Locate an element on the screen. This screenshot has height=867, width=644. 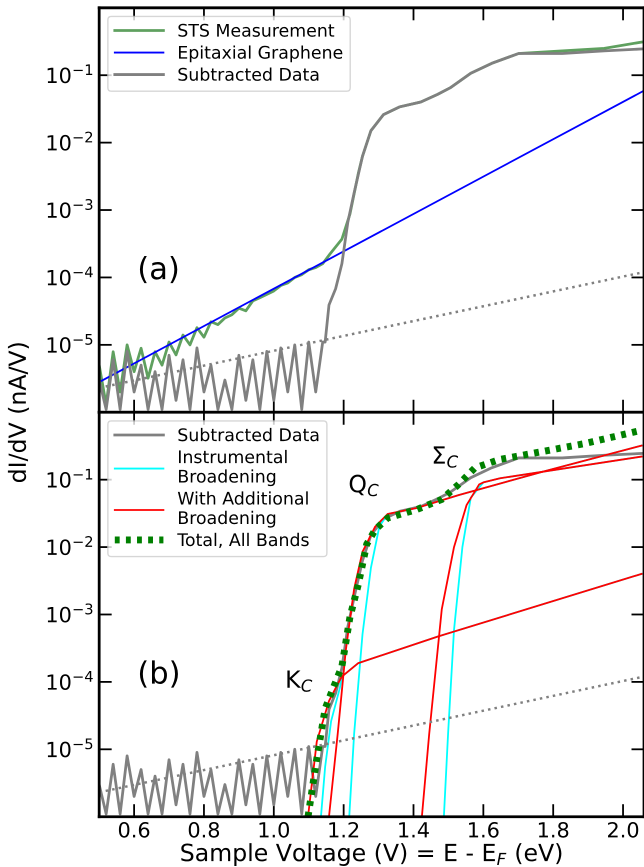
x-tick-label: 2.0 is located at coordinates (623, 830).